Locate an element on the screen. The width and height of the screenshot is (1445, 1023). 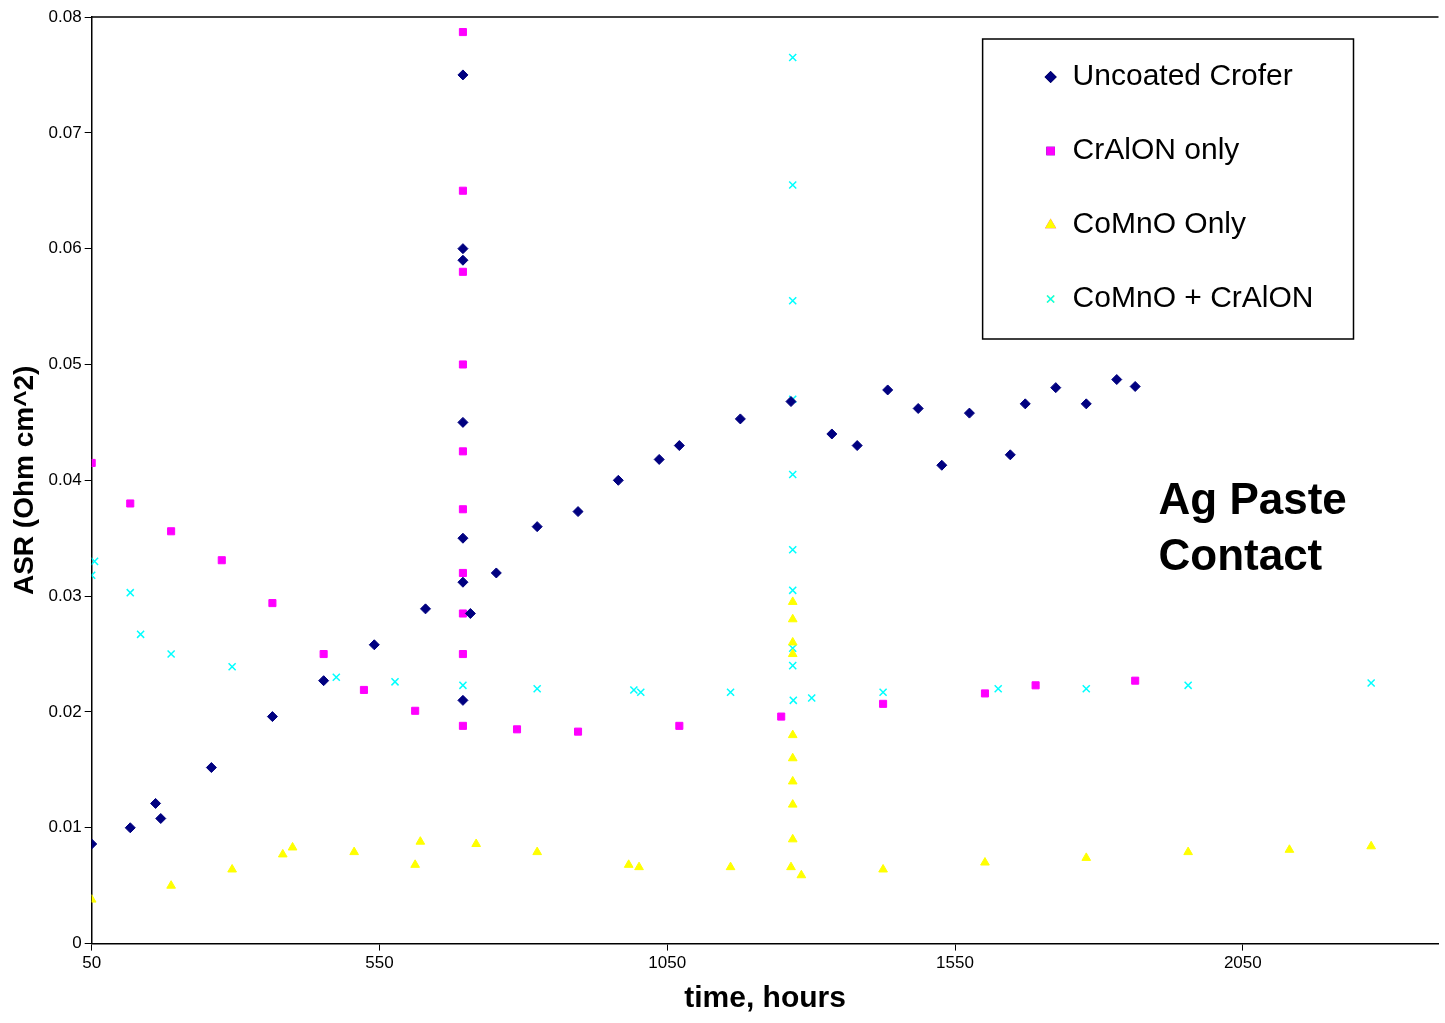
x-tick-label: 1050 is located at coordinates (667, 963).